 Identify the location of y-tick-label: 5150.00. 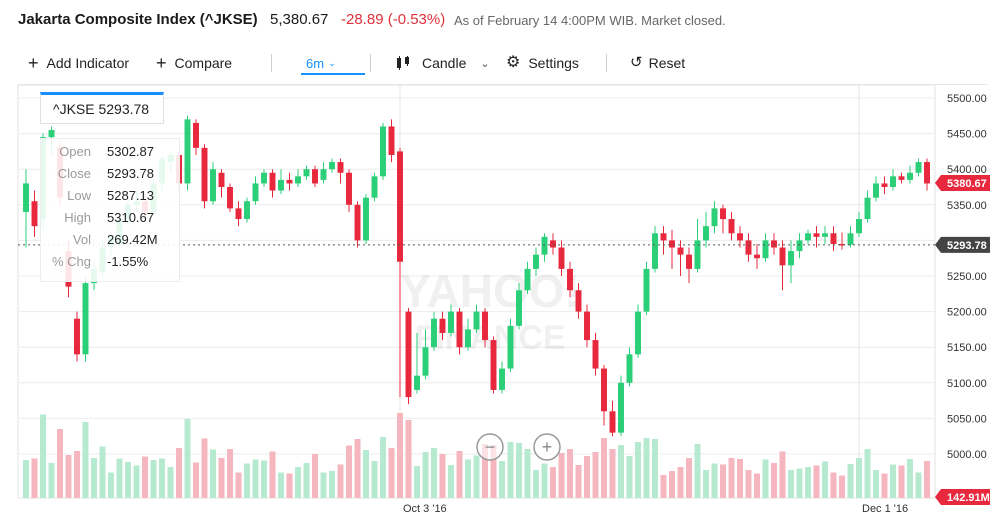
(967, 348).